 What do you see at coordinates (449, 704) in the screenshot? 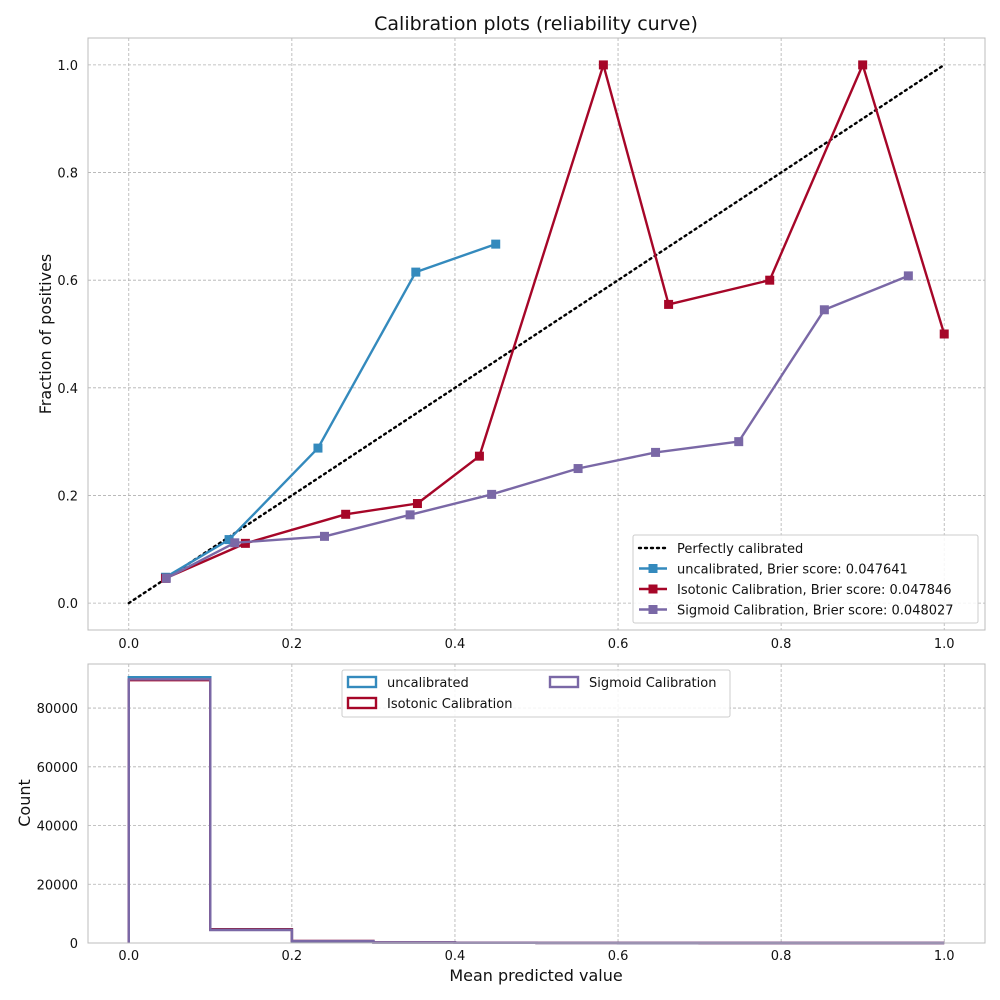
I see `bottom-legend-label-1: Isotonic Calibration` at bounding box center [449, 704].